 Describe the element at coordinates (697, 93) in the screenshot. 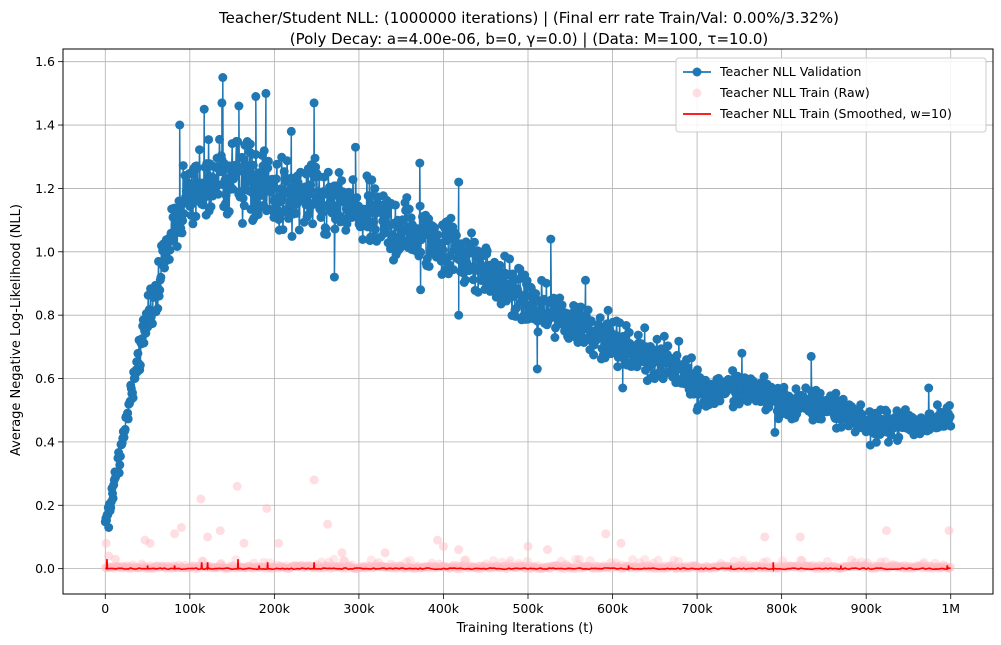

I see `legend-raw-marker` at that location.